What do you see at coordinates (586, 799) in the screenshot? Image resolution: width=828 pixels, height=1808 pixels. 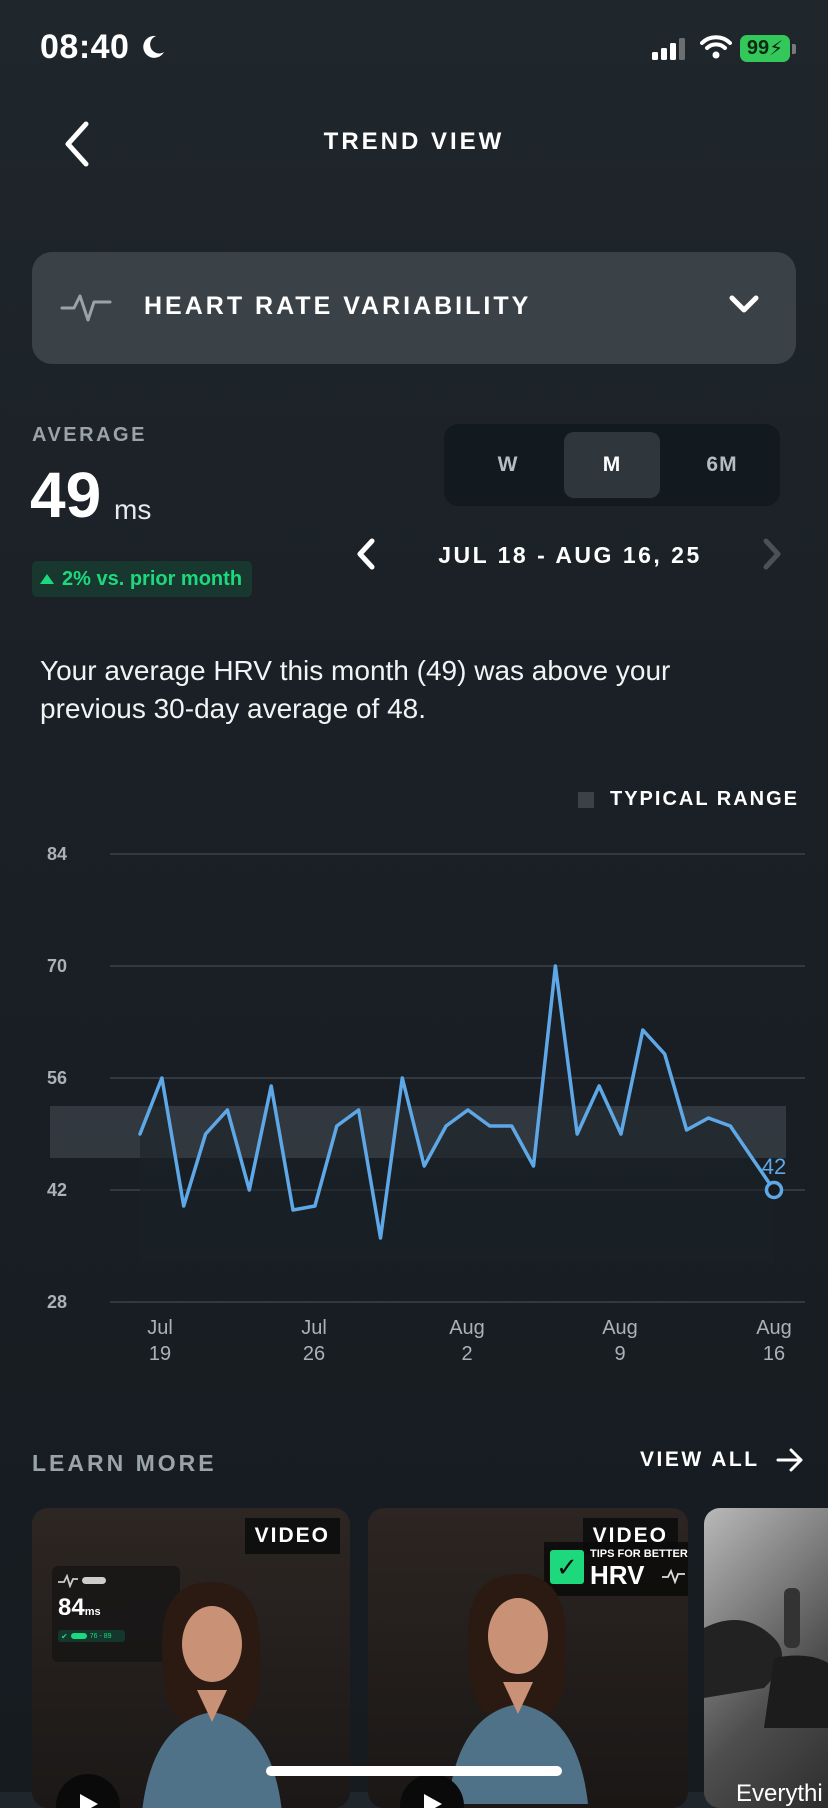 I see `typical-range-swatch` at bounding box center [586, 799].